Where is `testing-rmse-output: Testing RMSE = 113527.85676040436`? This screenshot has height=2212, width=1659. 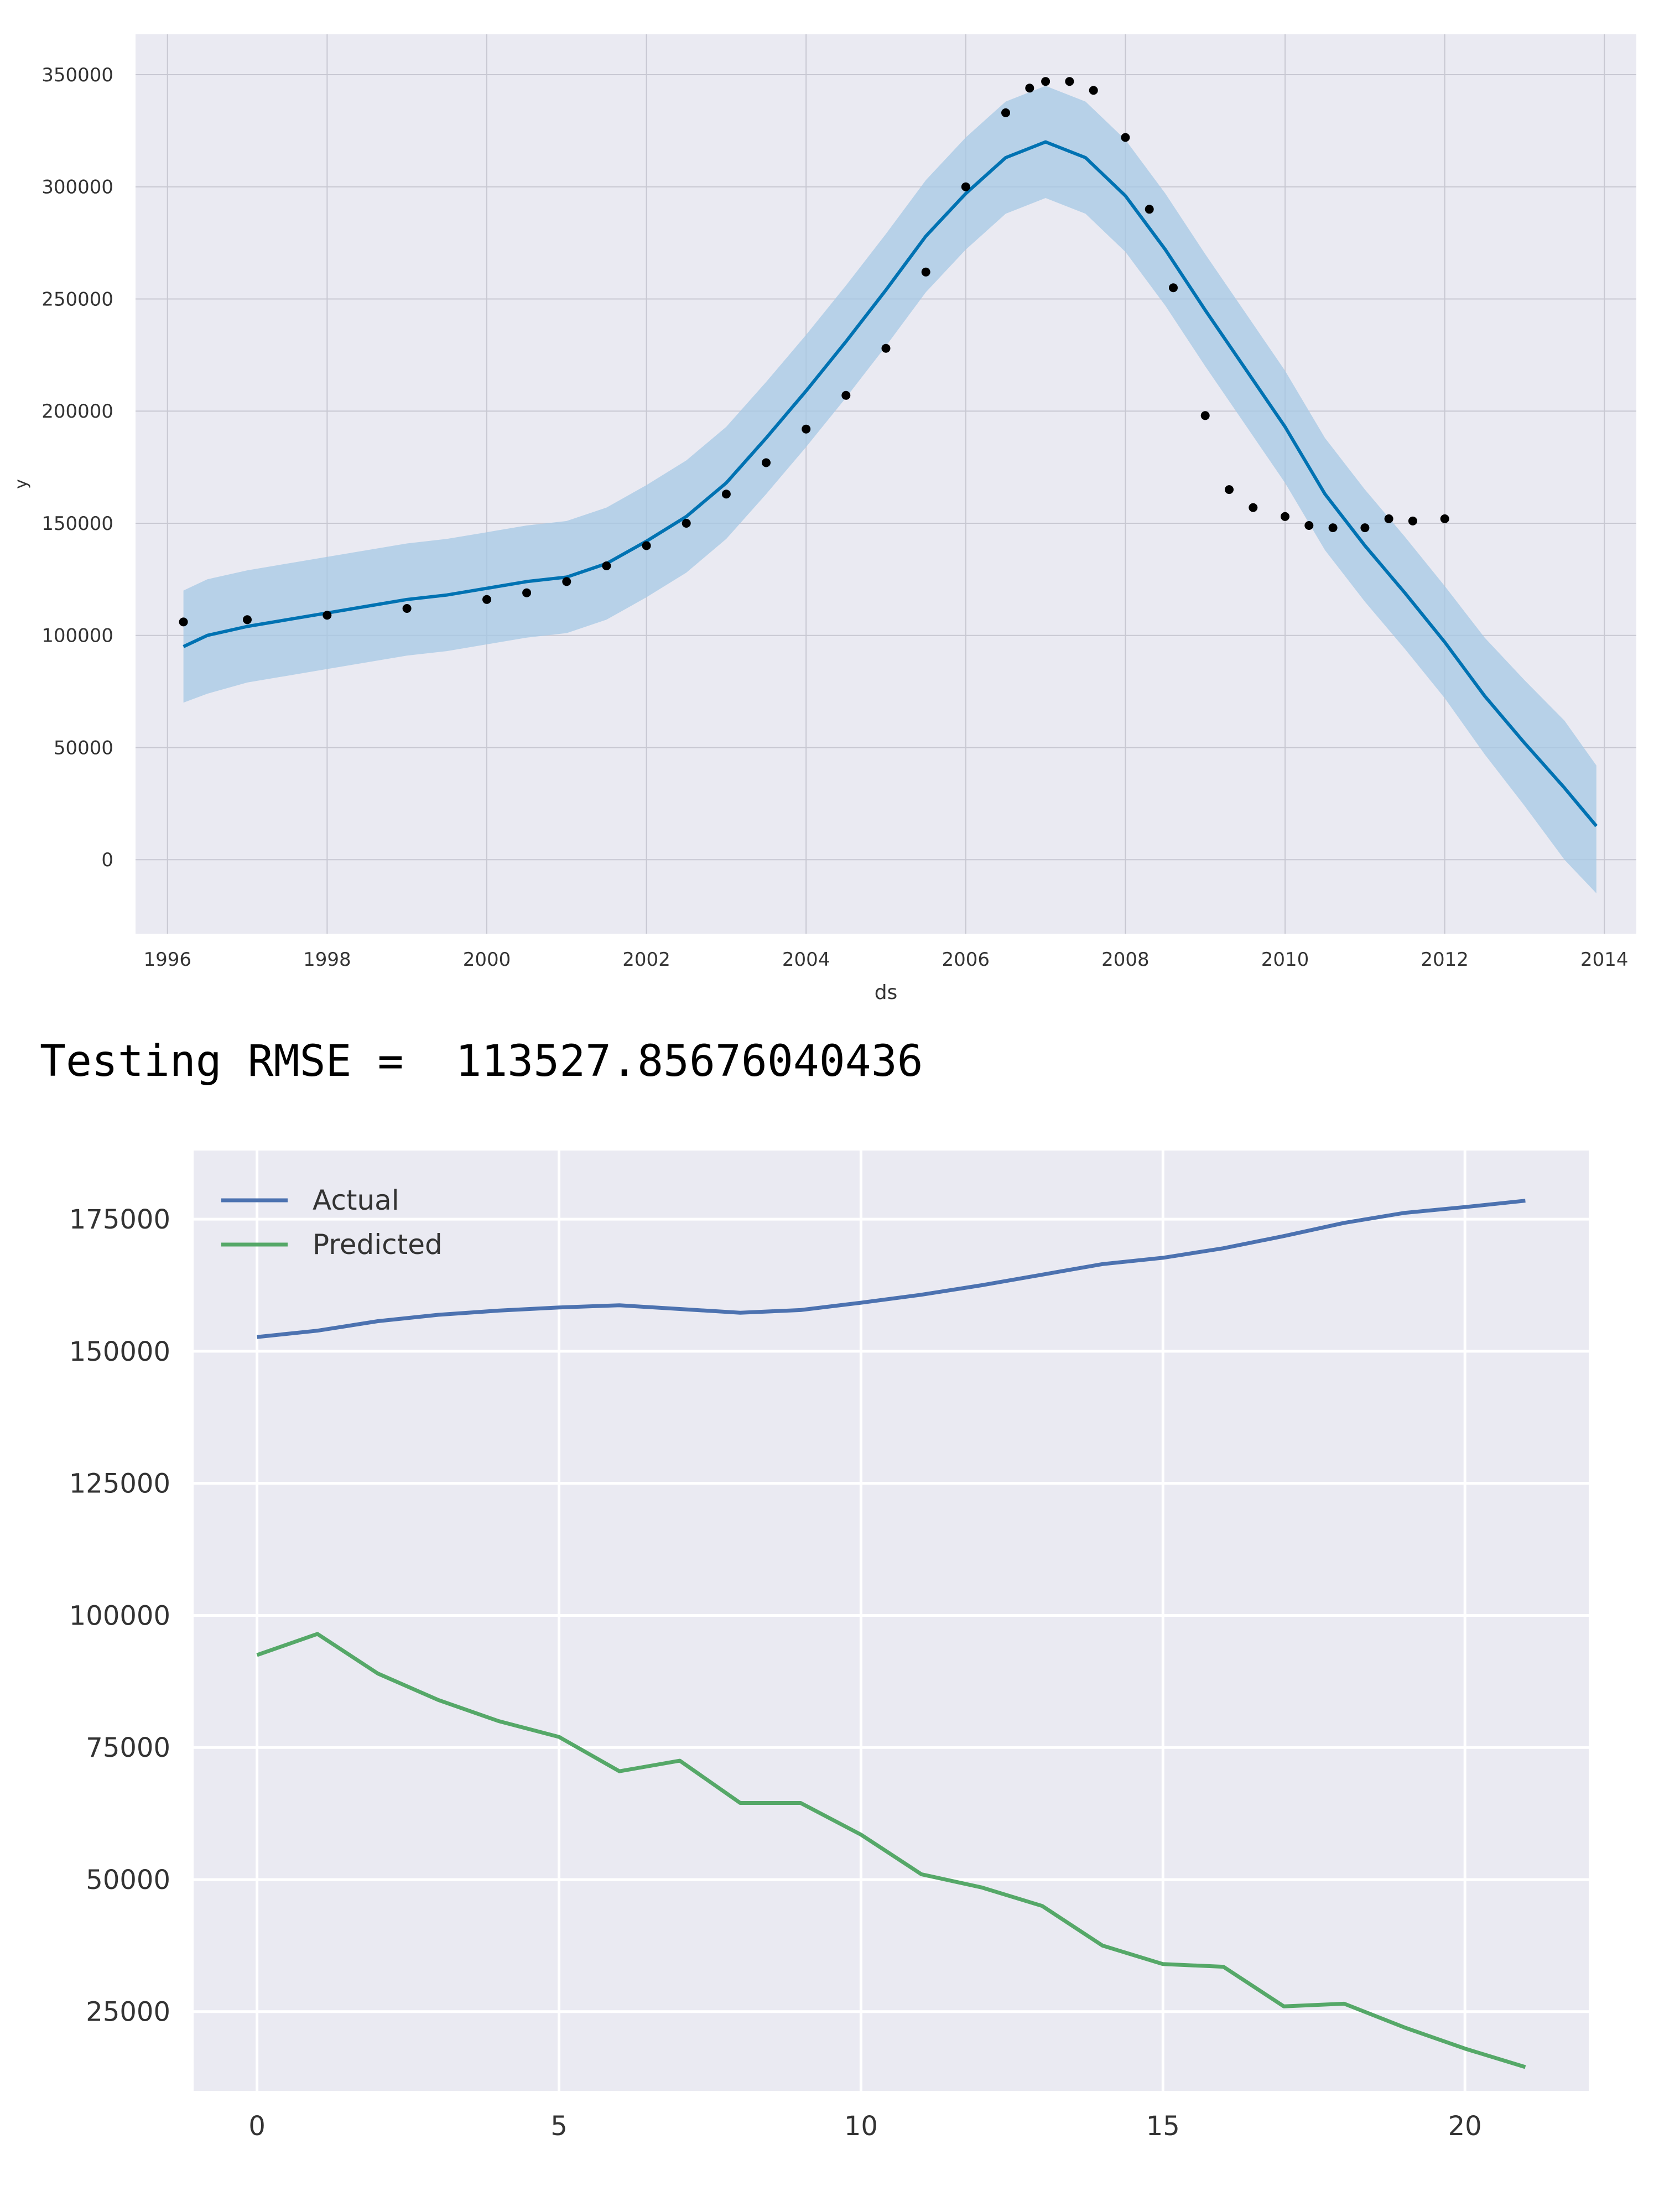 testing-rmse-output: Testing RMSE = 113527.85676040436 is located at coordinates (481, 1061).